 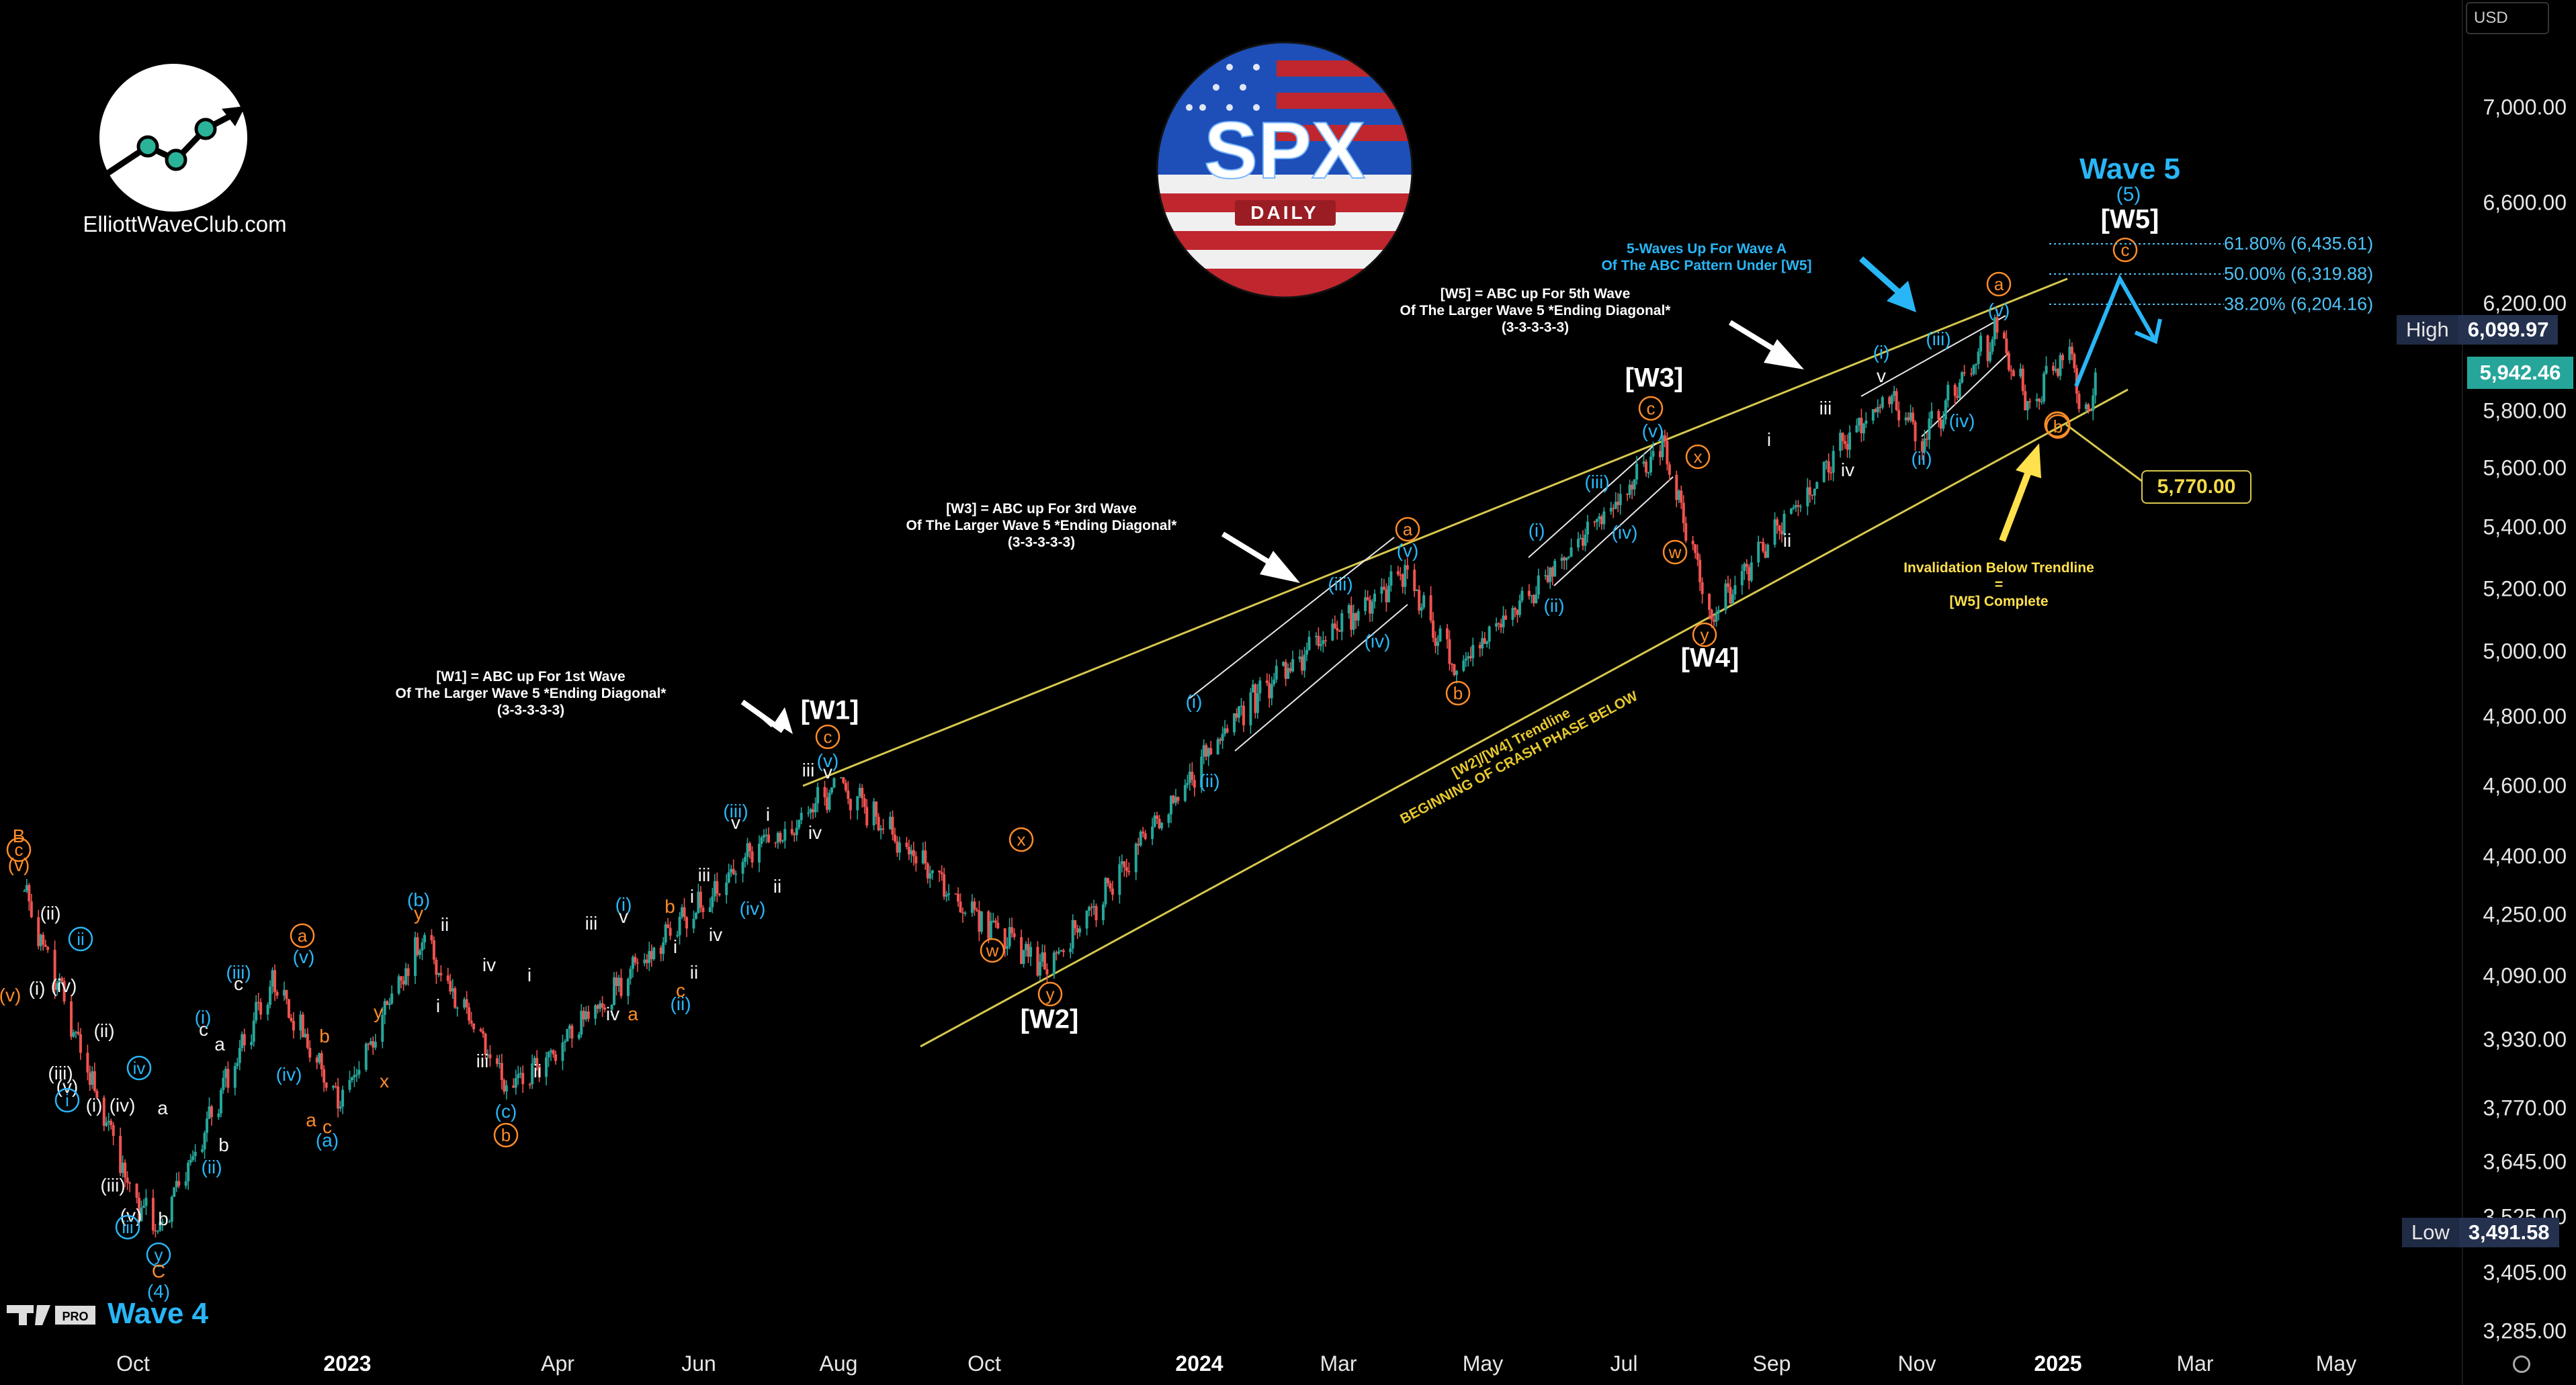 I want to click on annotation-line: Of The Larger Wave 5 *Ending Diagonal*, so click(x=531, y=693).